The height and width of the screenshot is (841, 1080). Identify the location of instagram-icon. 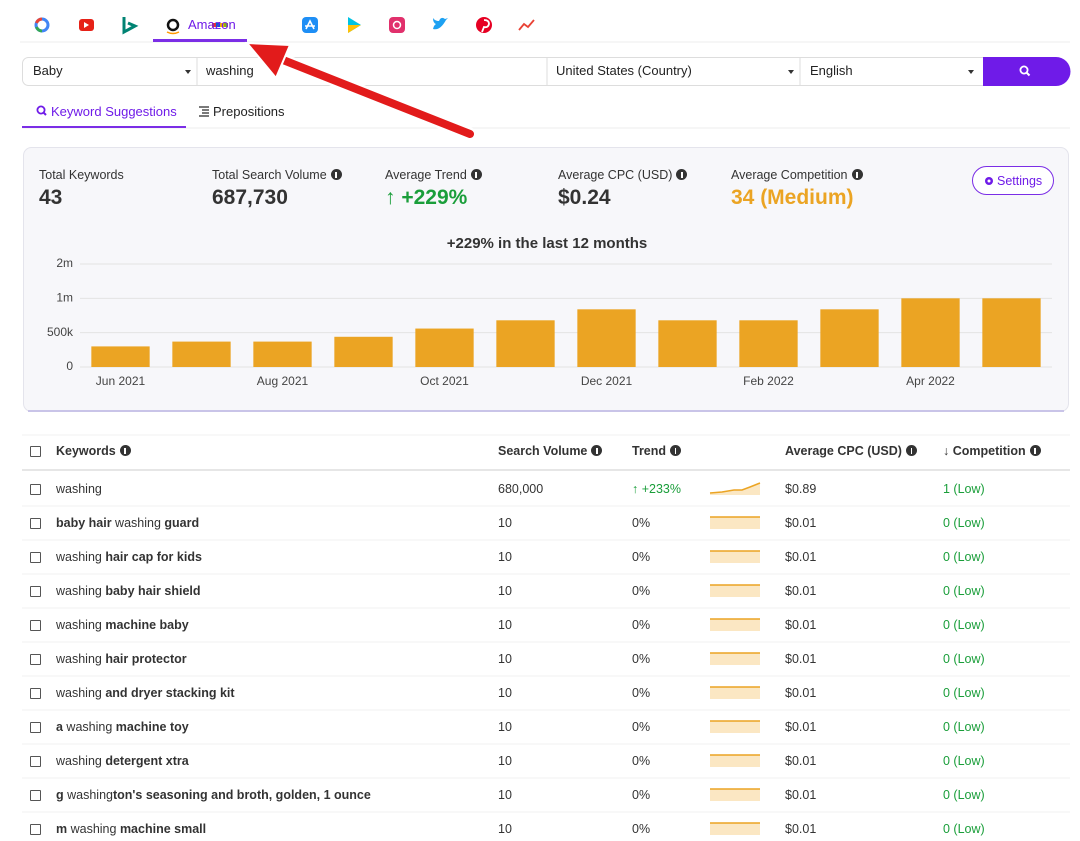
(397, 25).